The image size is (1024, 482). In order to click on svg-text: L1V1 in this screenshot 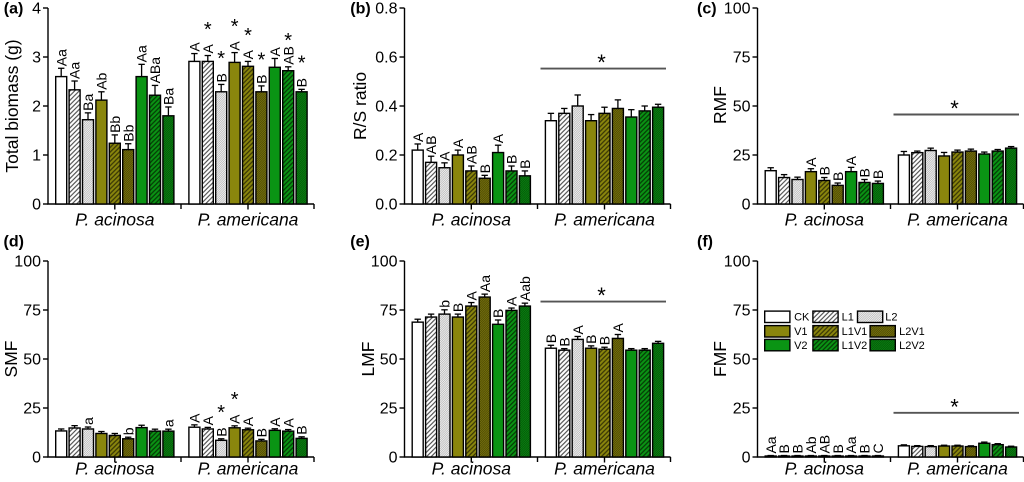, I will do `click(855, 332)`.